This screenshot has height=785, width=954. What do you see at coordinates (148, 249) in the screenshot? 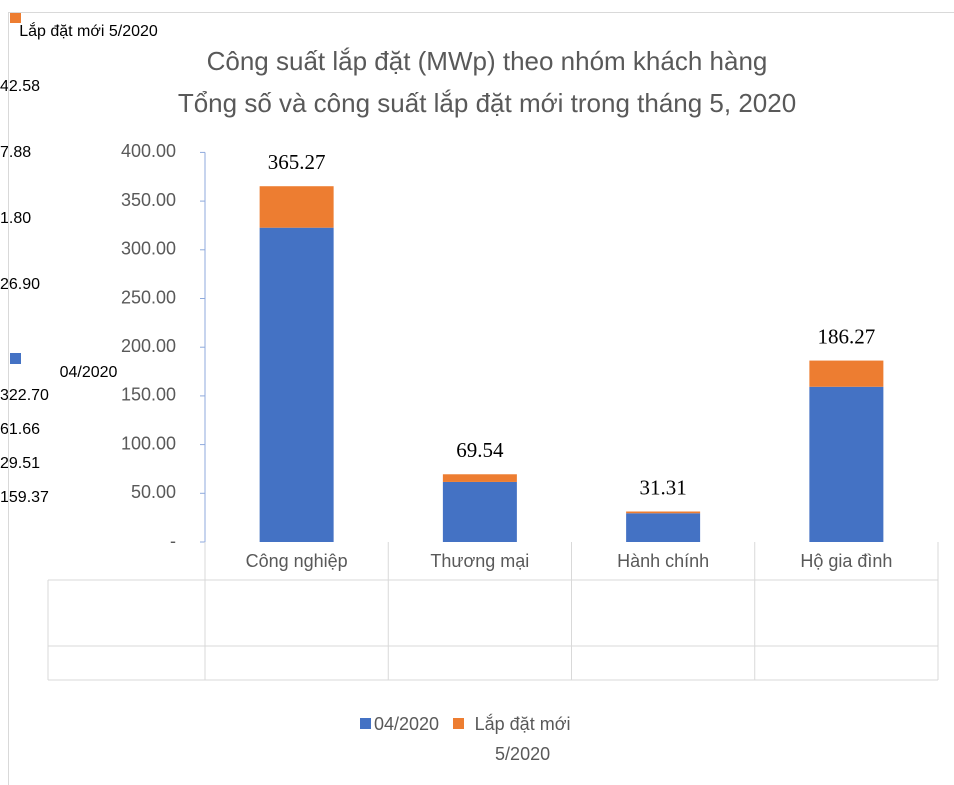
I see `y-tick-label: 300.00` at bounding box center [148, 249].